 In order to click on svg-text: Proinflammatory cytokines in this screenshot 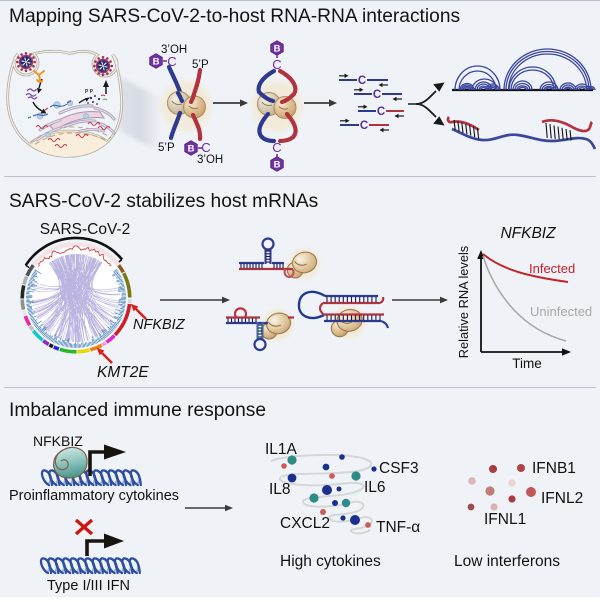, I will do `click(94, 496)`.